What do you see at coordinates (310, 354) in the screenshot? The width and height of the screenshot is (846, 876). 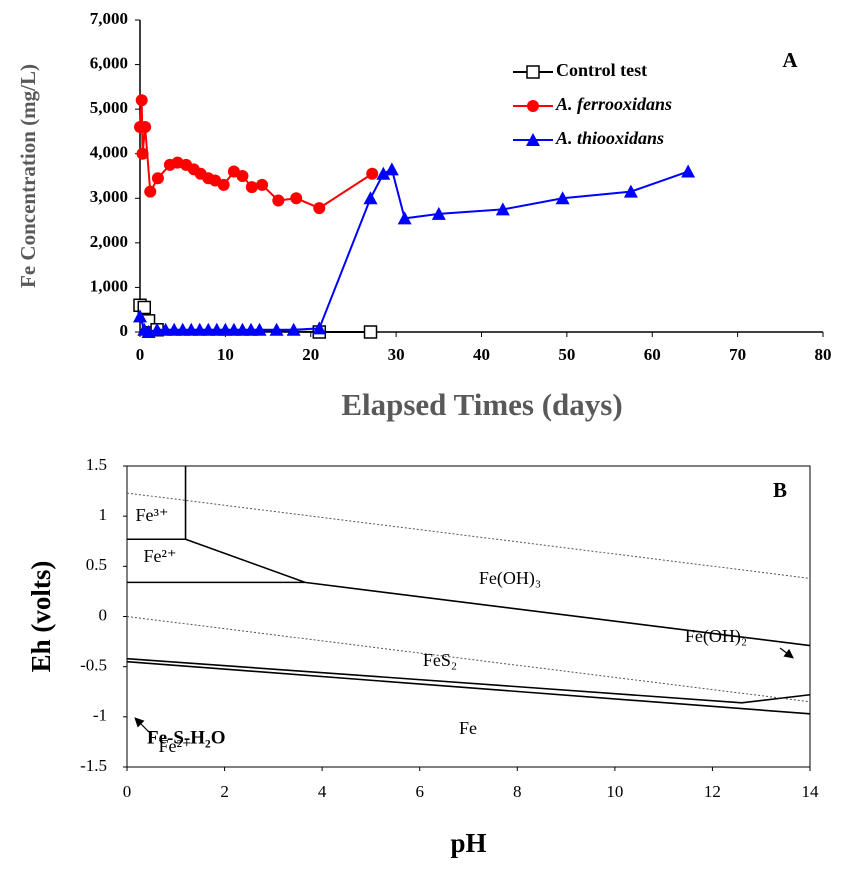 I see `x-tick-label: 20` at bounding box center [310, 354].